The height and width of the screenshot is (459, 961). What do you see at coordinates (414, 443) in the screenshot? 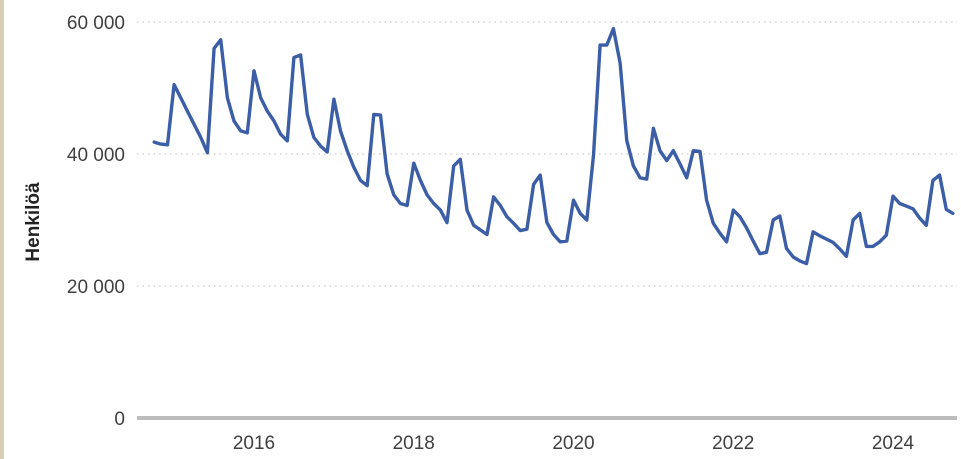
I see `x-tick-label: 2018` at bounding box center [414, 443].